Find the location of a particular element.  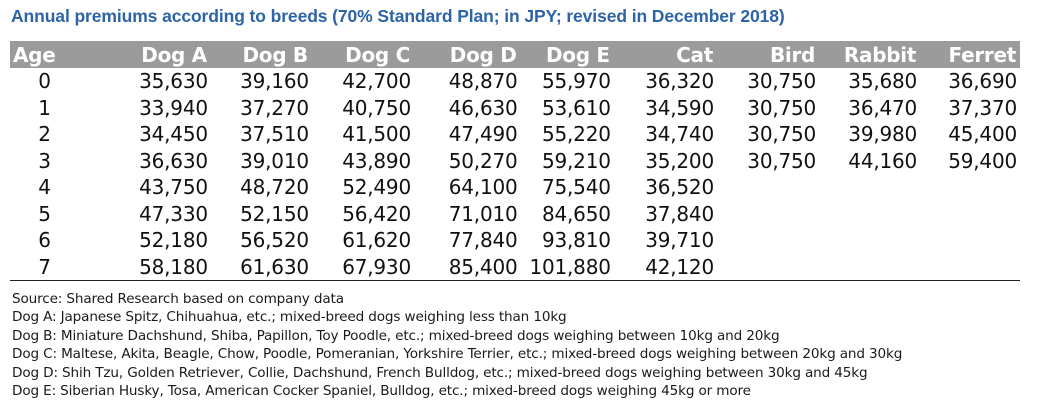

premium-cell: 64,100 is located at coordinates (483, 187).